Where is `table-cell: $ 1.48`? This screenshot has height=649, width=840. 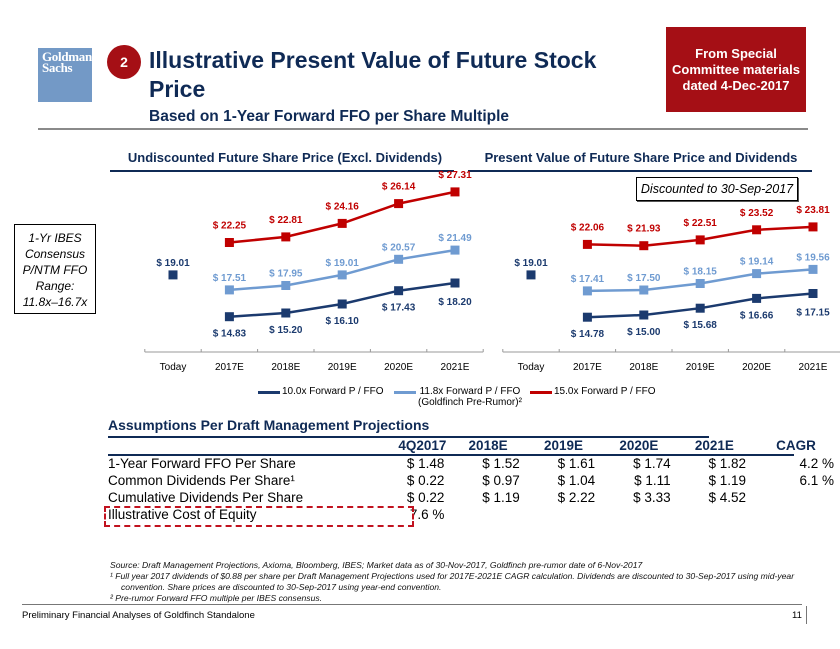 table-cell: $ 1.48 is located at coordinates (425, 463).